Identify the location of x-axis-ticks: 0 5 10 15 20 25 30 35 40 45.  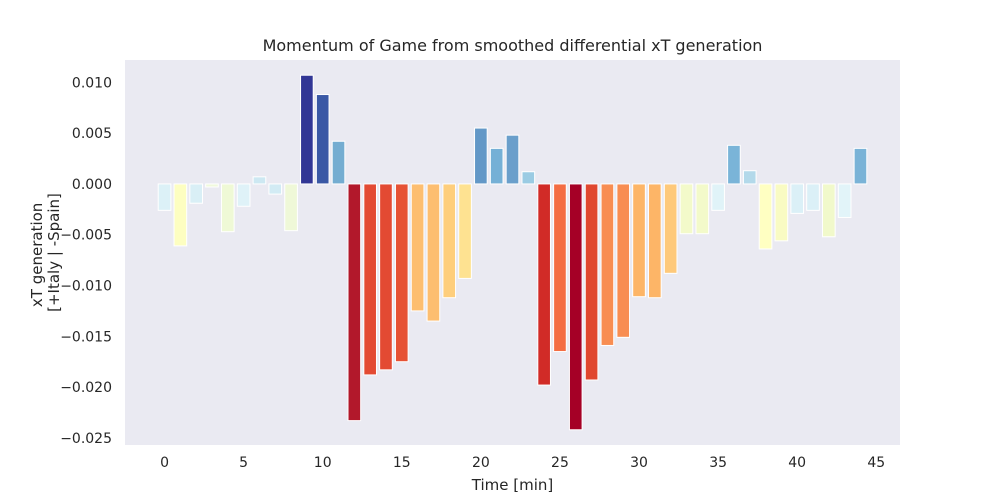
(522, 463).